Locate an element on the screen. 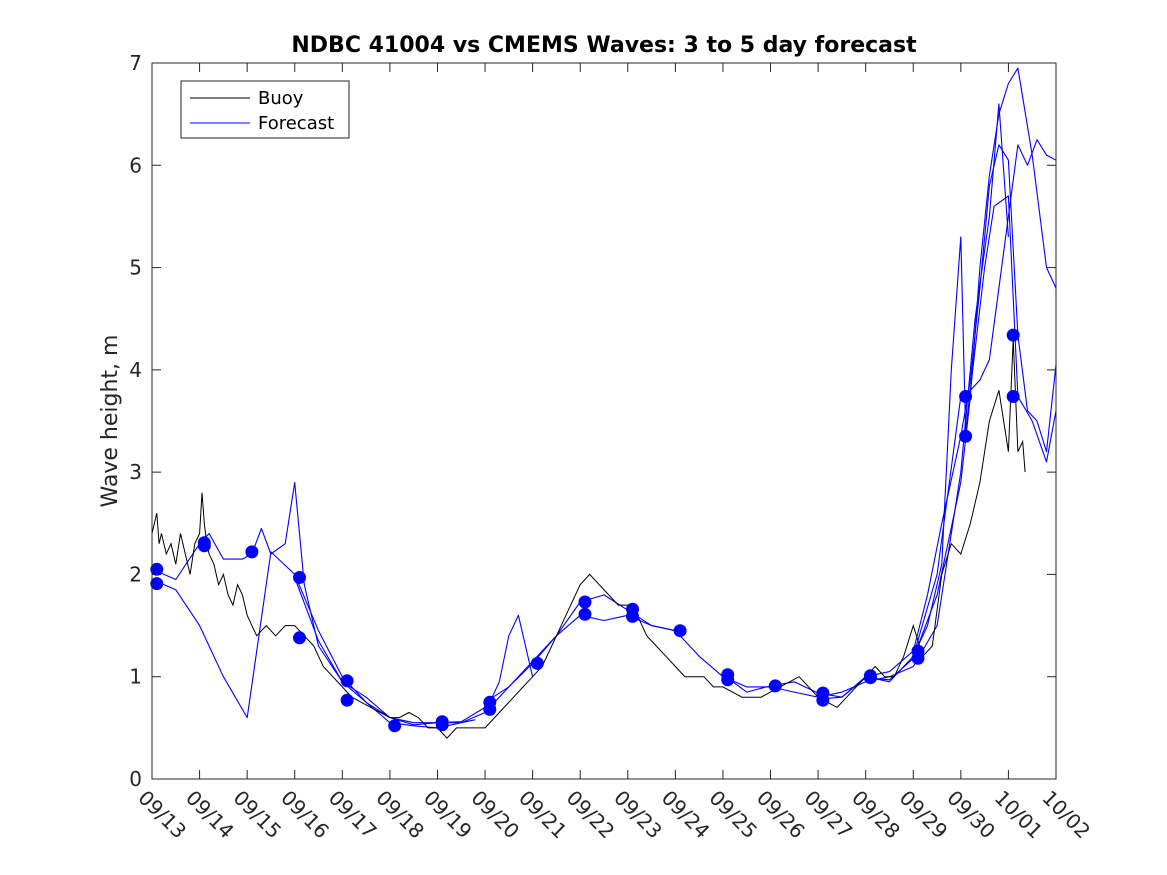 This screenshot has width=1167, height=875. legend-box is located at coordinates (265, 109).